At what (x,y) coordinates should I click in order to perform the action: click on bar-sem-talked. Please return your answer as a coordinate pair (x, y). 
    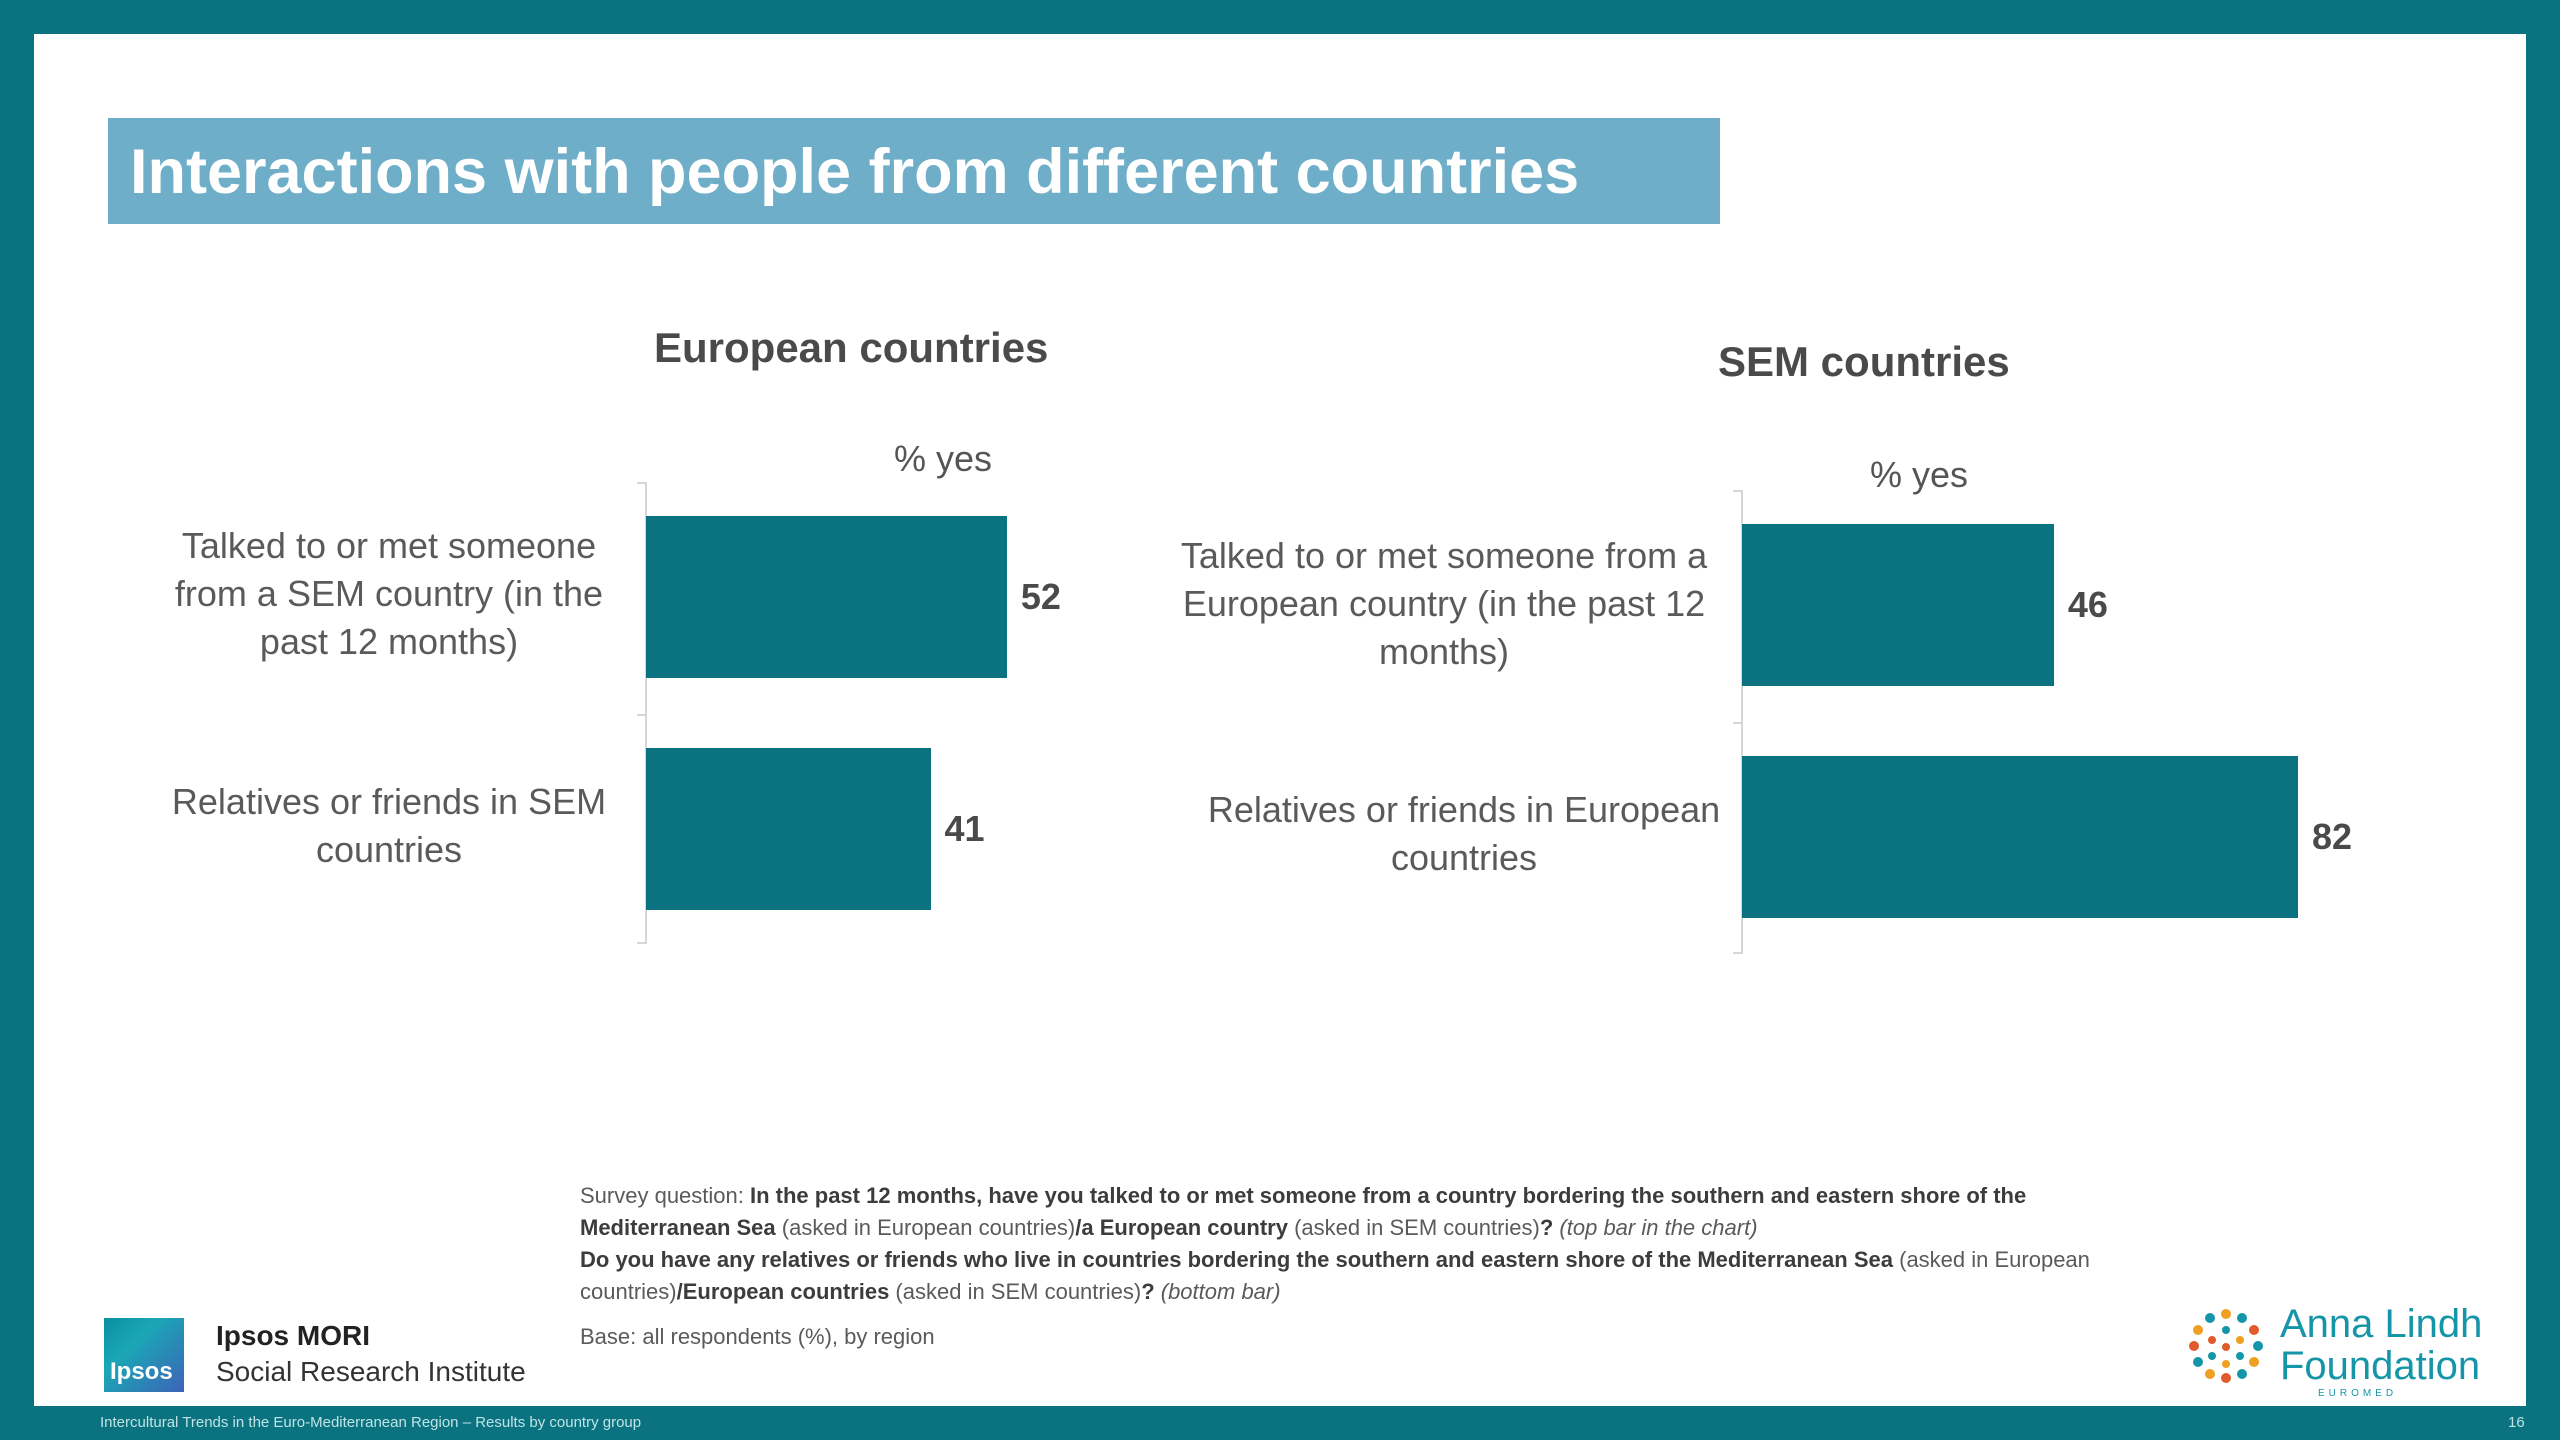
    Looking at the image, I should click on (1898, 605).